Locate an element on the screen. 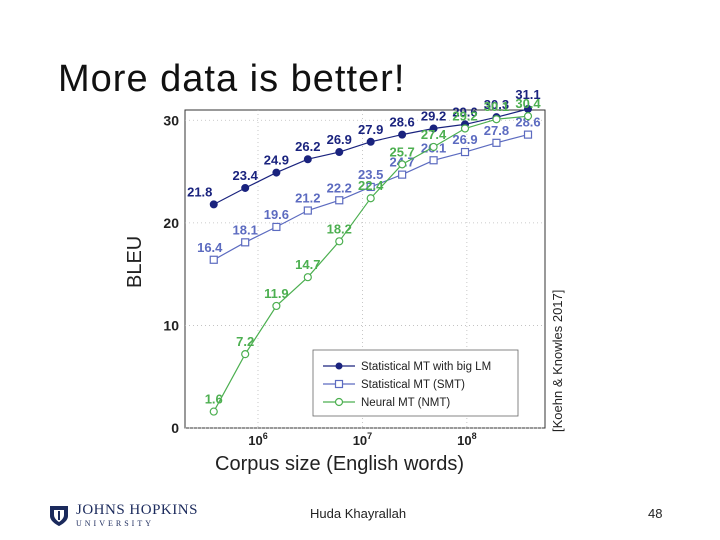 The image size is (720, 540). y-tick-label: 20 is located at coordinates (171, 223).